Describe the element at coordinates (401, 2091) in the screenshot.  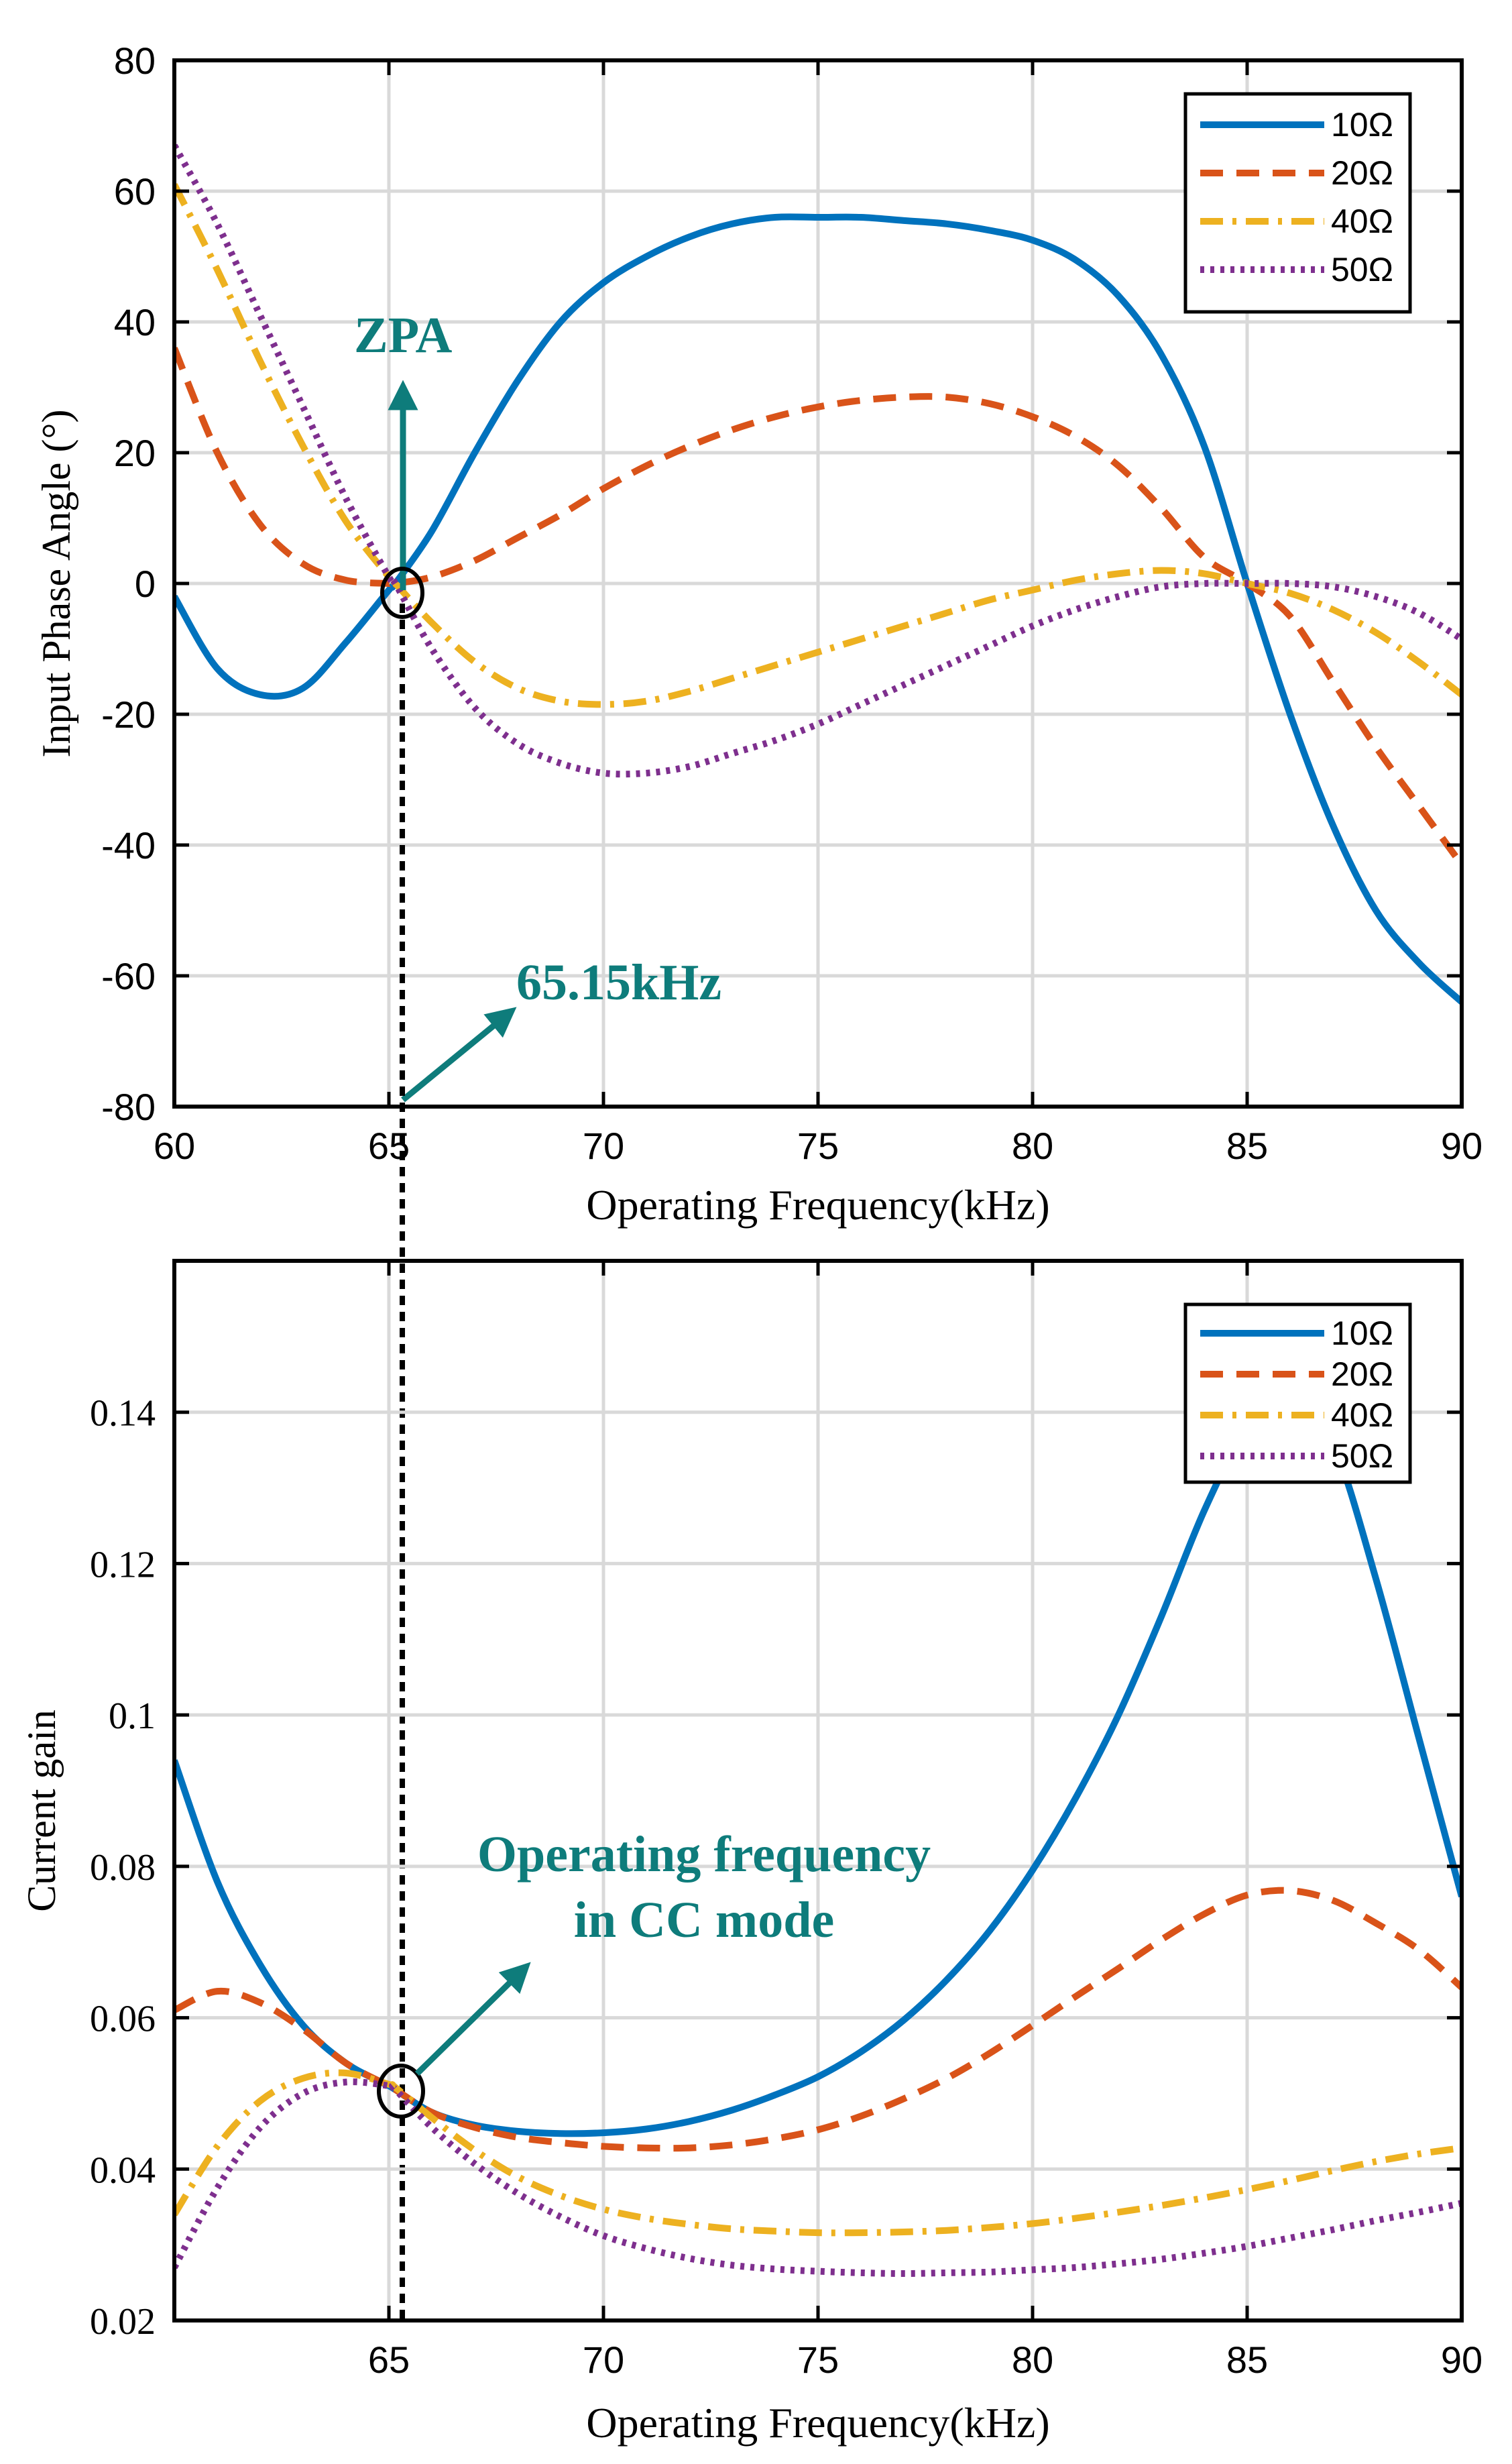
I see `cc-circle-marker` at that location.